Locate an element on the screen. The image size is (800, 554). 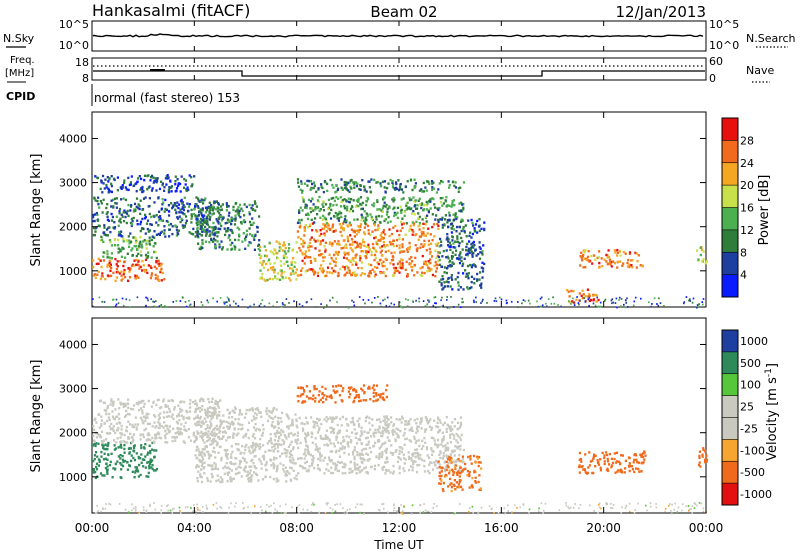
freq-tick-top: 18 is located at coordinates (82, 62).